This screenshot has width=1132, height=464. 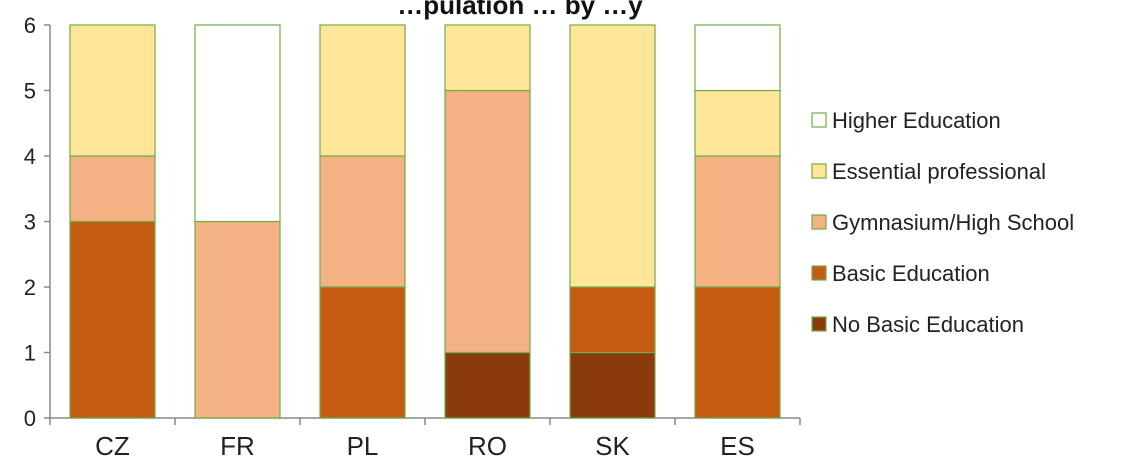 What do you see at coordinates (237, 319) in the screenshot?
I see `bar-fr-gymnasium-high-school` at bounding box center [237, 319].